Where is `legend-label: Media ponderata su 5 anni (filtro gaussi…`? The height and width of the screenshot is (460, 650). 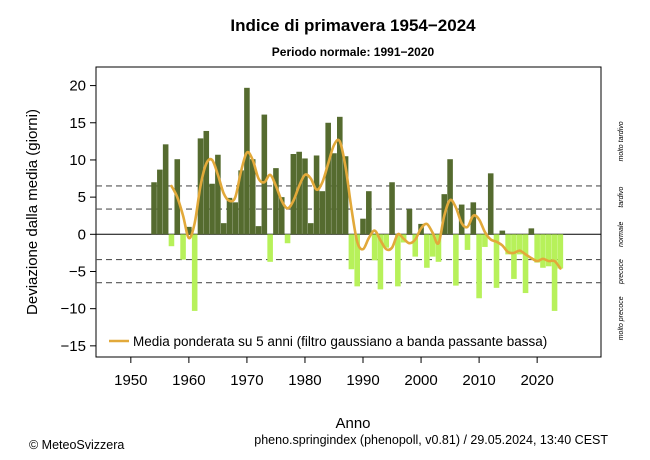 legend-label: Media ponderata su 5 anni (filtro gaussi… is located at coordinates (340, 341).